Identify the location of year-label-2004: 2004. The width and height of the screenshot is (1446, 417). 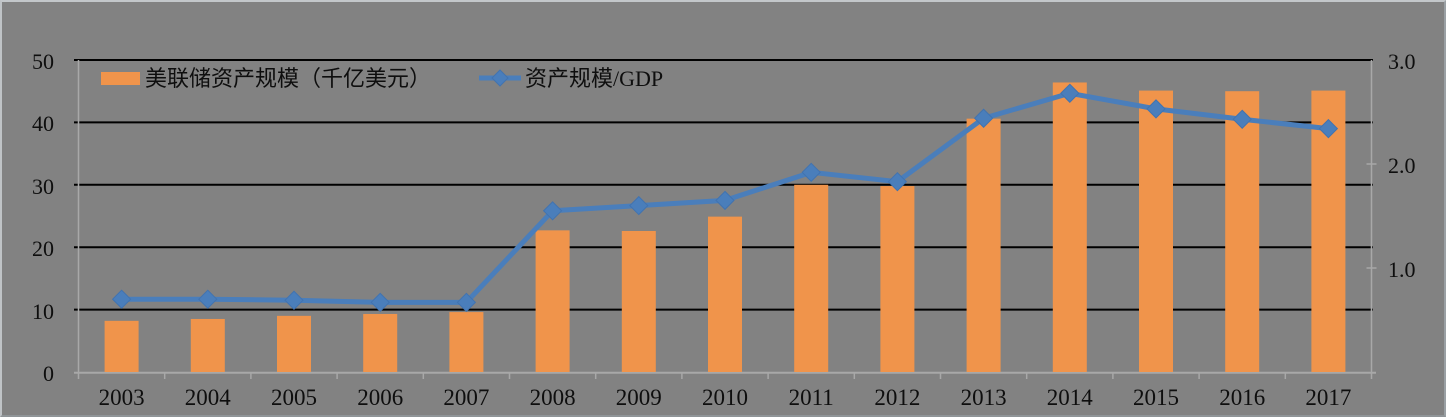
(207, 397).